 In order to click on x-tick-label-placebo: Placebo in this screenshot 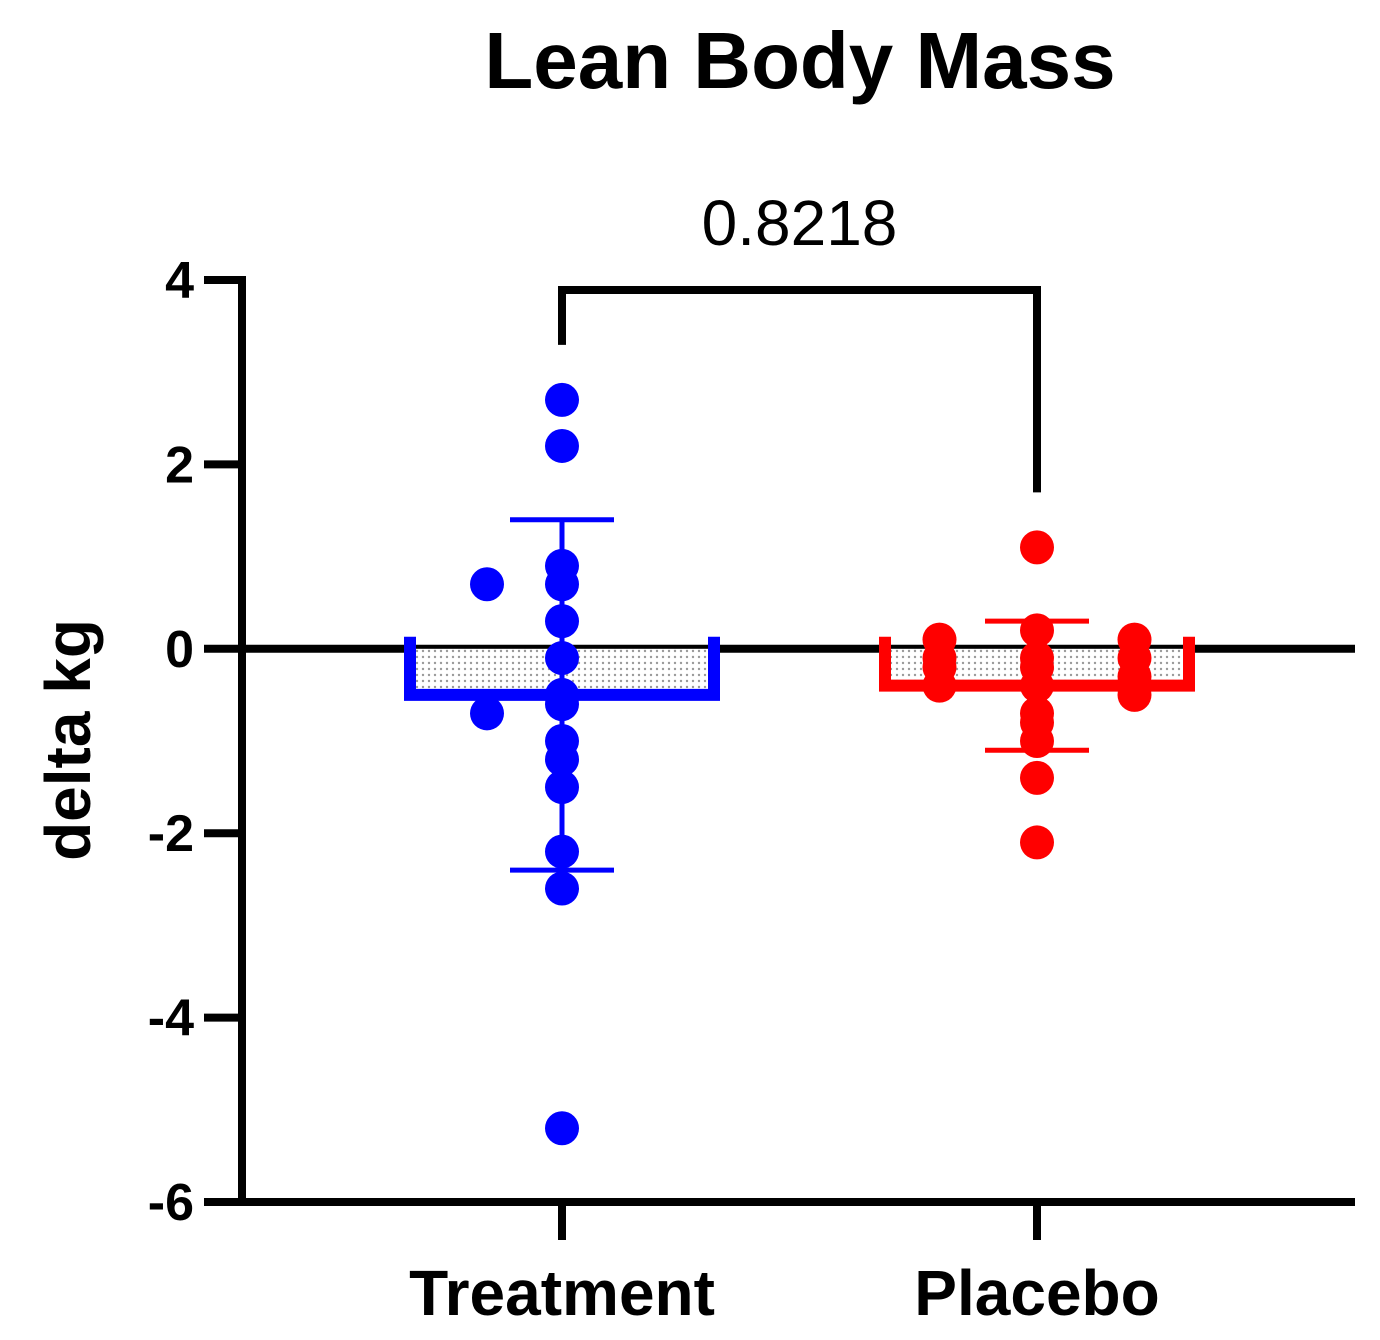, I will do `click(1036, 1293)`.